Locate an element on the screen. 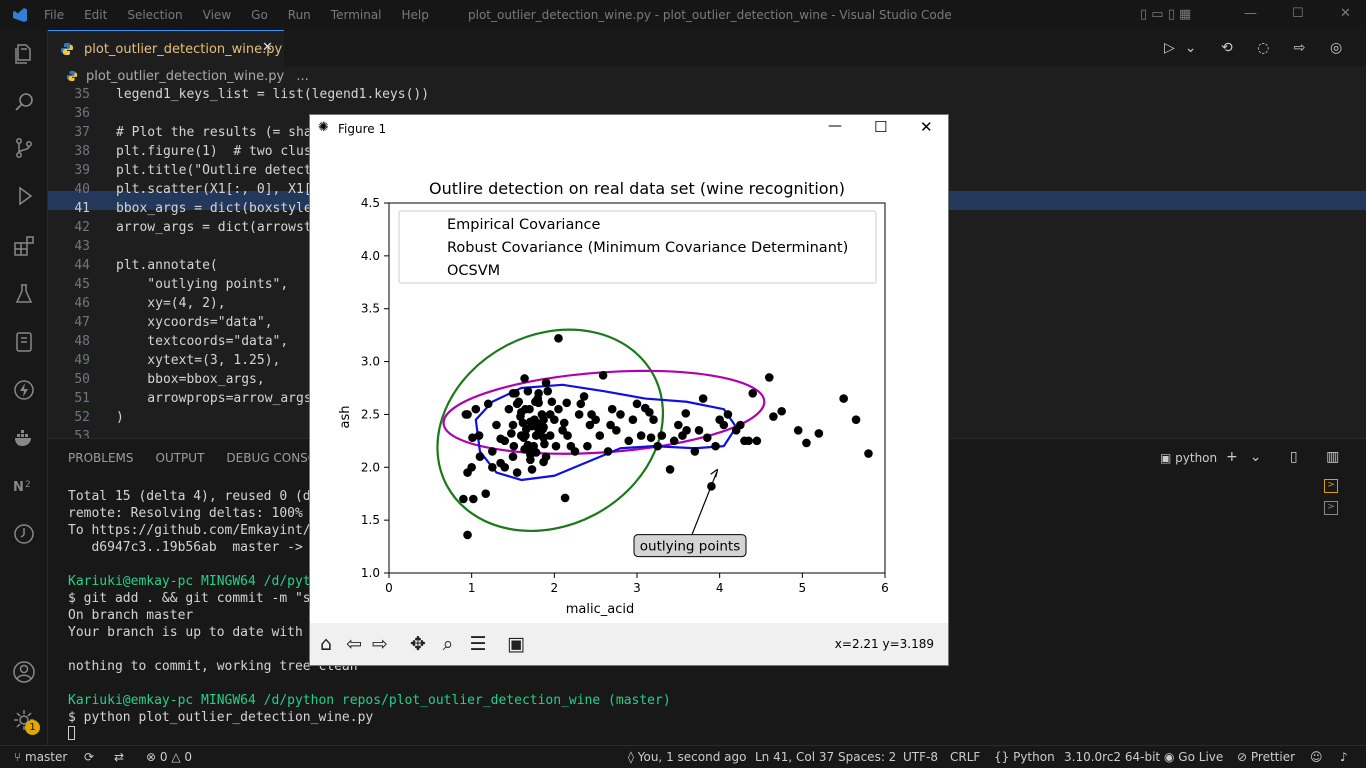 The height and width of the screenshot is (768, 1366). code-line: # Plot the results (= sha is located at coordinates (214, 132).